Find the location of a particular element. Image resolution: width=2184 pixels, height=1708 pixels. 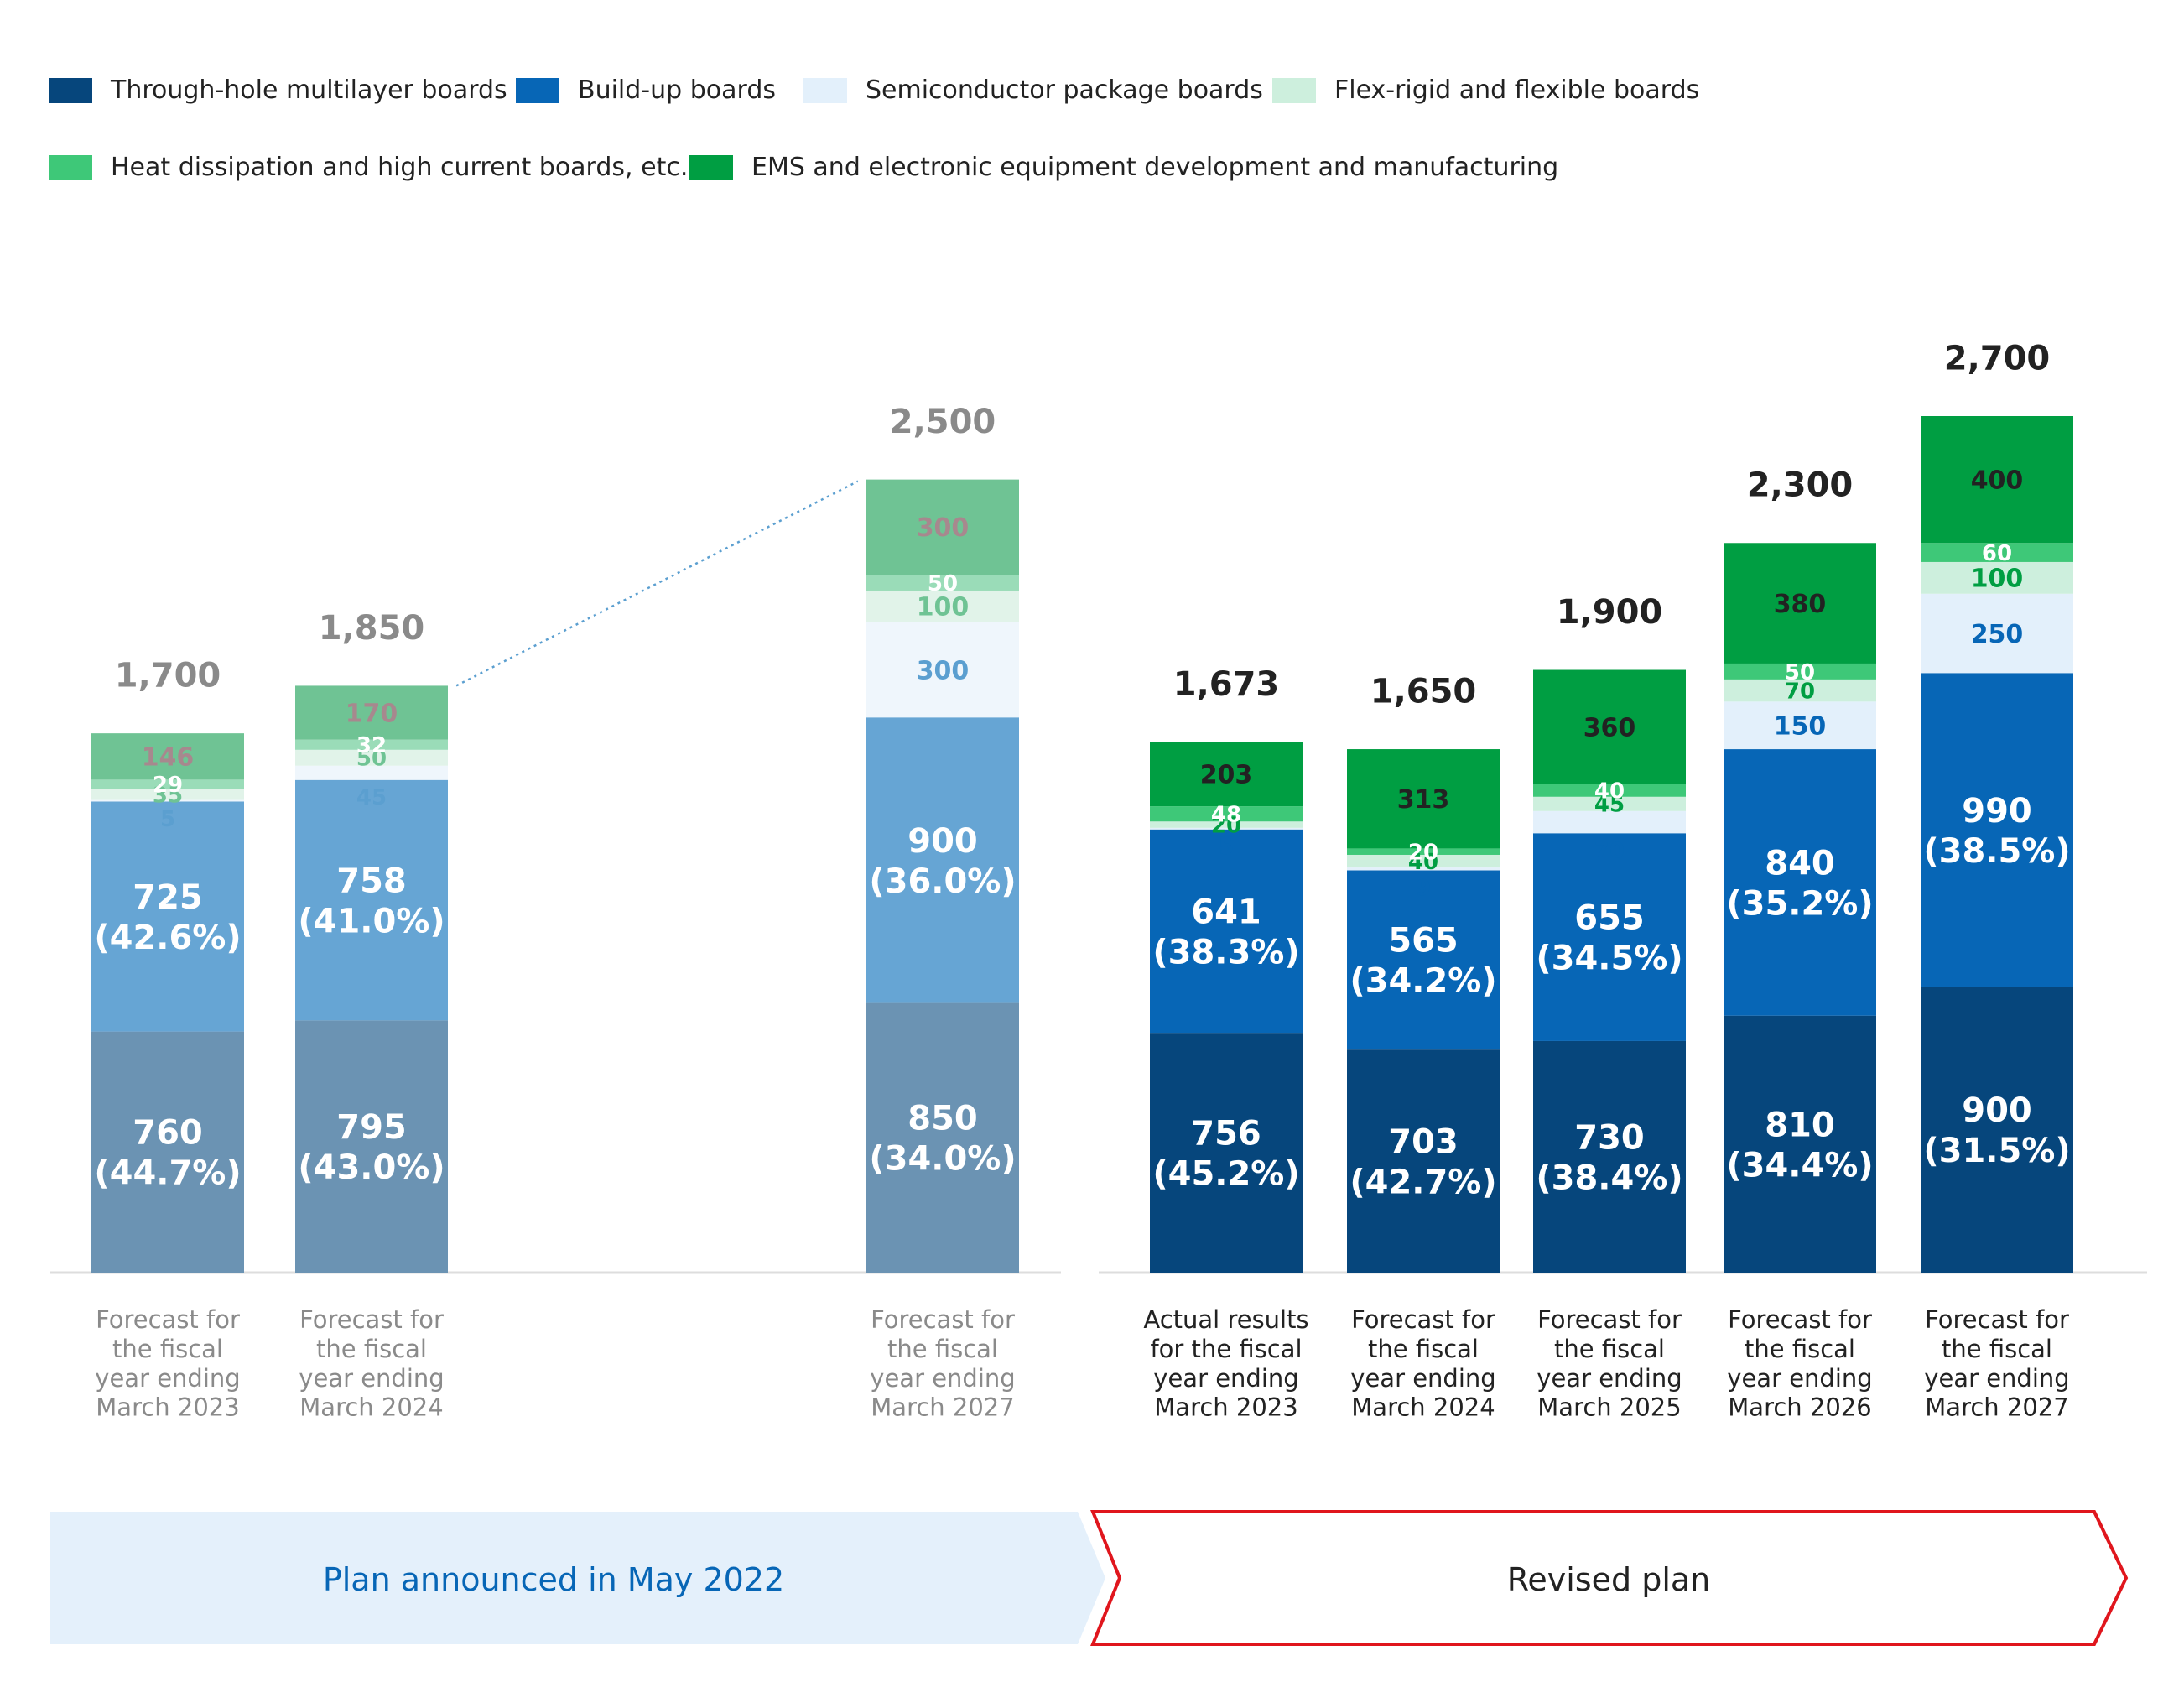

bar-total-label: 2,700 is located at coordinates (1997, 358).